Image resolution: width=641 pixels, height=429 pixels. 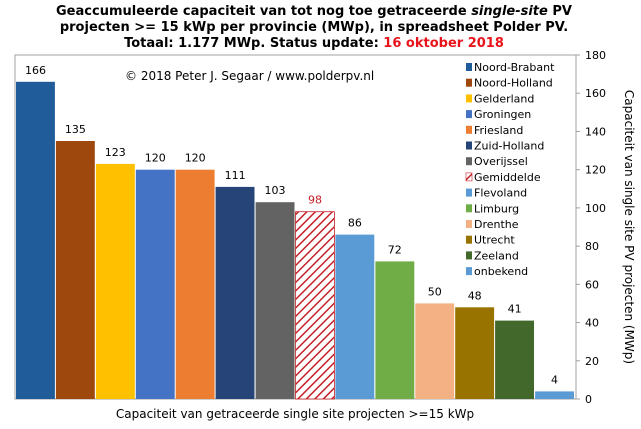 I want to click on y-tick-label-20: 20, so click(x=592, y=361).